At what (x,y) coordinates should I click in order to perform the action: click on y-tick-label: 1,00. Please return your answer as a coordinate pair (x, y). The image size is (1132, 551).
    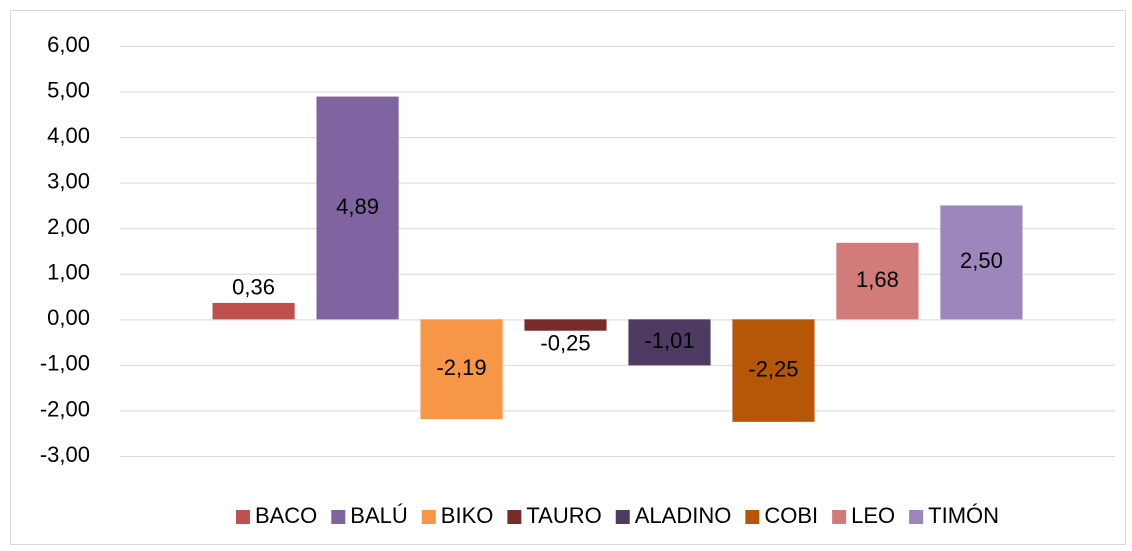
    Looking at the image, I should click on (68, 272).